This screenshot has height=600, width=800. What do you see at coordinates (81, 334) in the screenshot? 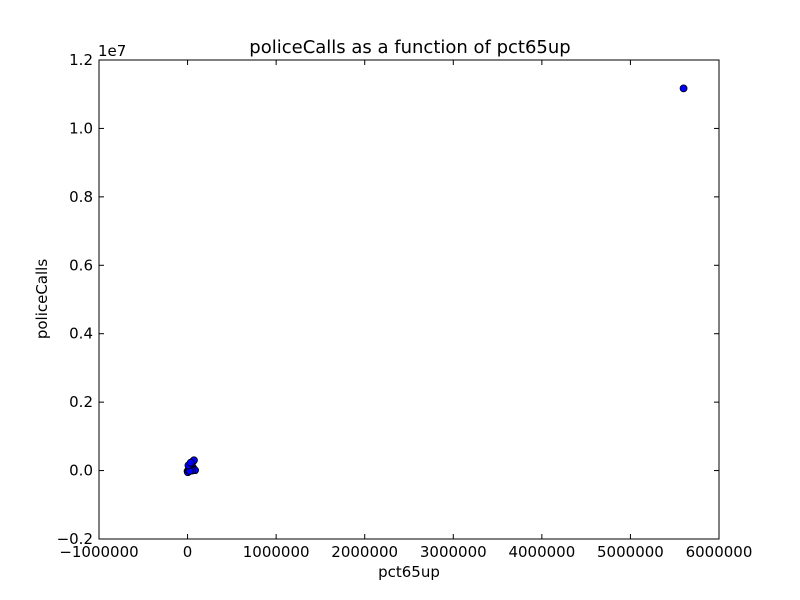
I see `y-tick-label: 0.4` at bounding box center [81, 334].